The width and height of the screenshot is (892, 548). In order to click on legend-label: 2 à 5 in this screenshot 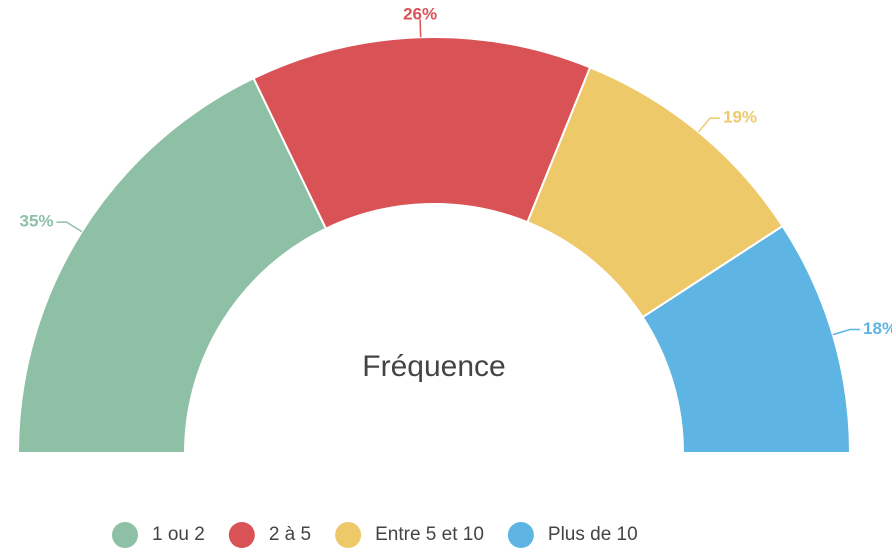, I will do `click(290, 534)`.